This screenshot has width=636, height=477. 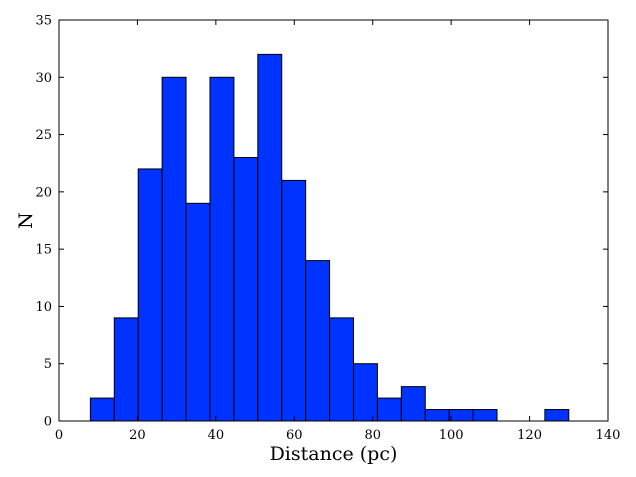 What do you see at coordinates (43, 135) in the screenshot?
I see `y-tick-label: 25` at bounding box center [43, 135].